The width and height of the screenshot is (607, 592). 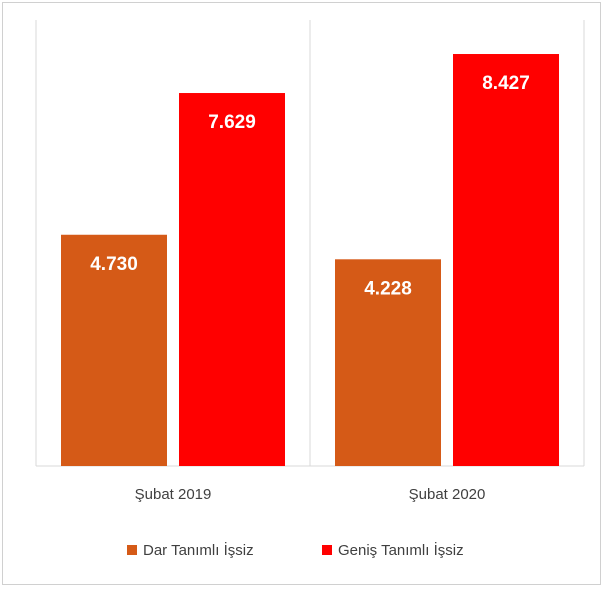 What do you see at coordinates (114, 264) in the screenshot?
I see `data-label: 4.730` at bounding box center [114, 264].